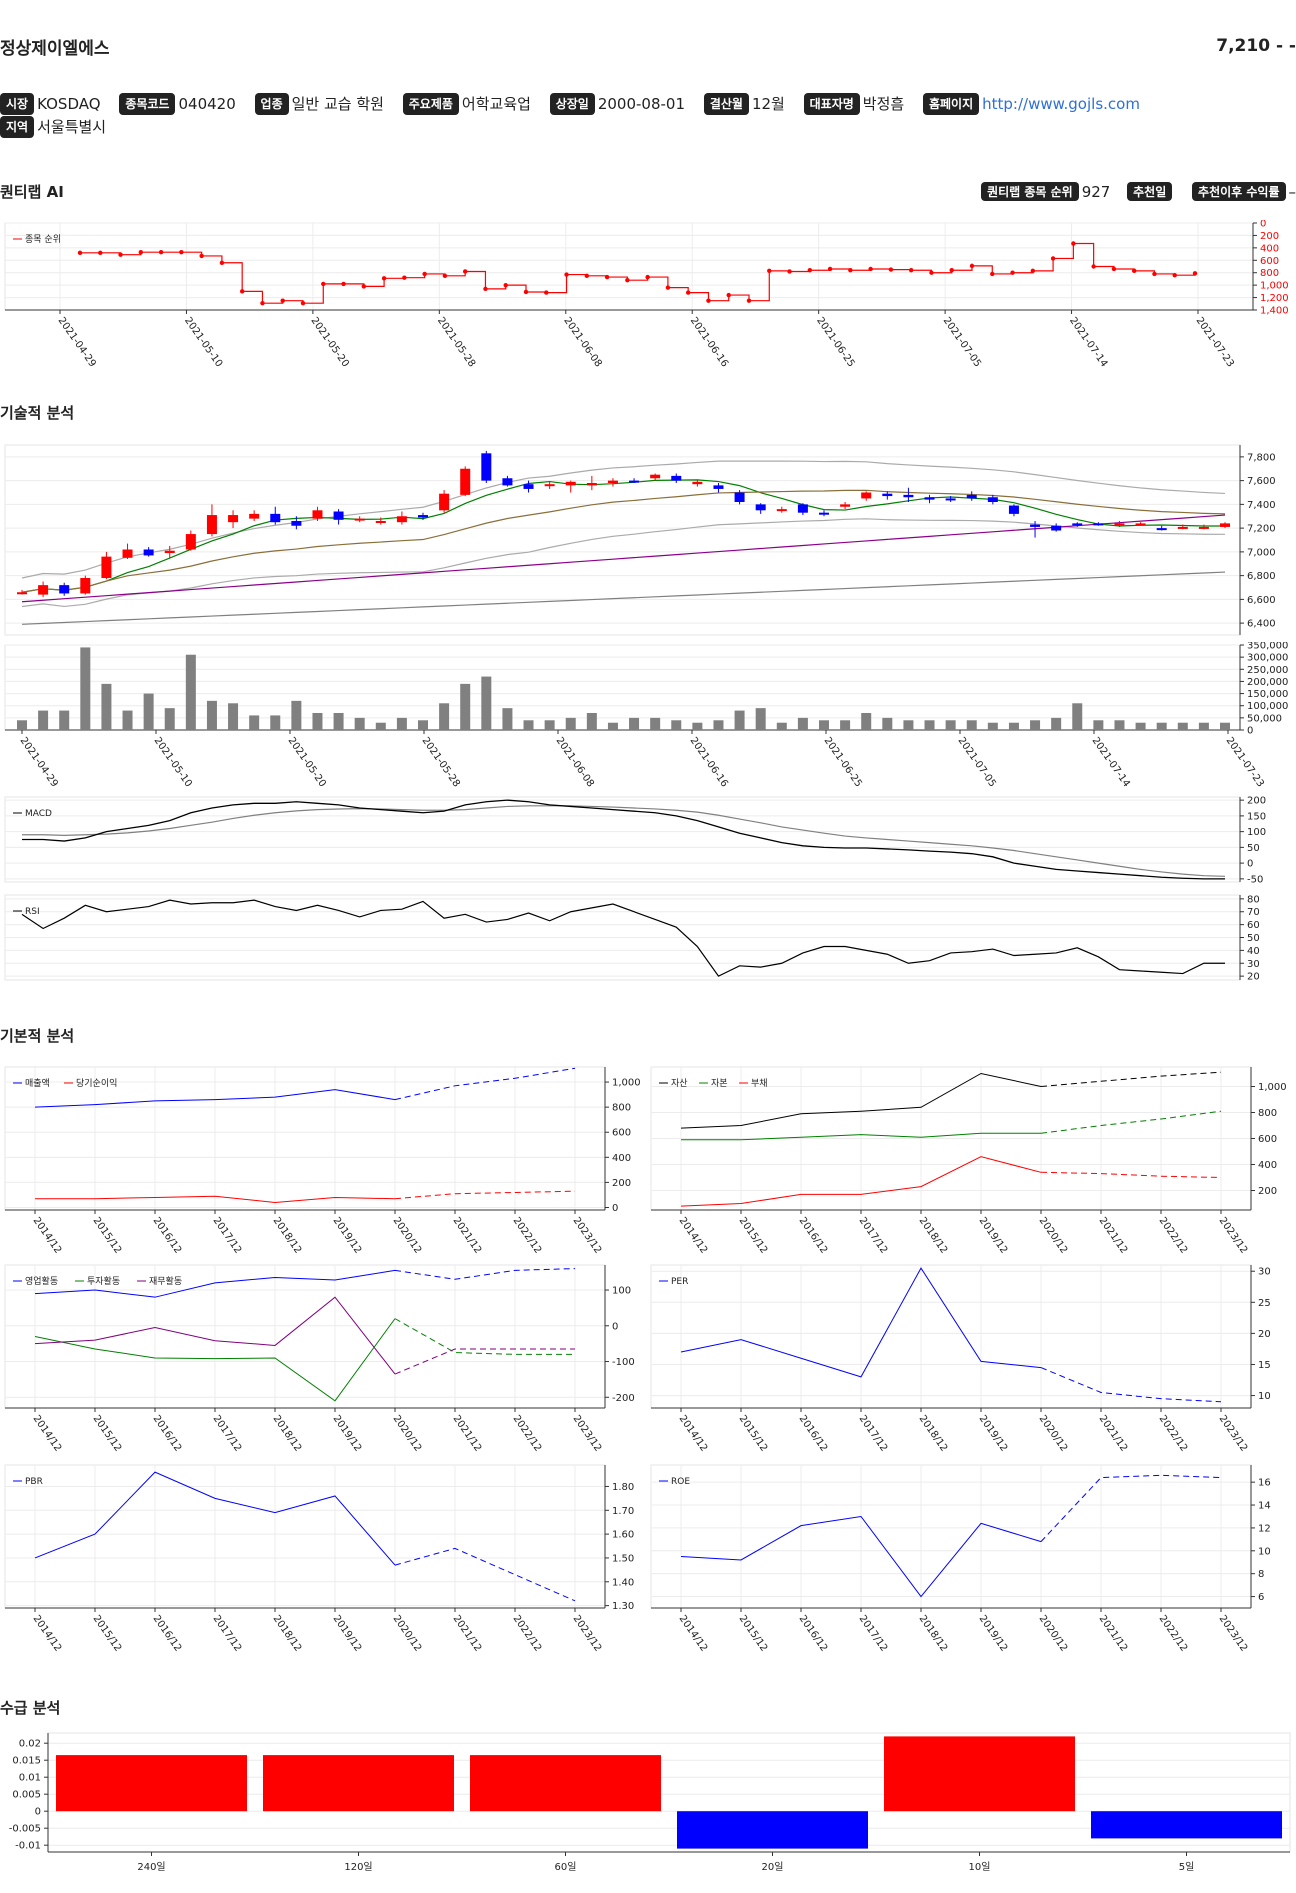 This screenshot has height=1893, width=1296. I want to click on listing-tag: 상장일, so click(572, 104).